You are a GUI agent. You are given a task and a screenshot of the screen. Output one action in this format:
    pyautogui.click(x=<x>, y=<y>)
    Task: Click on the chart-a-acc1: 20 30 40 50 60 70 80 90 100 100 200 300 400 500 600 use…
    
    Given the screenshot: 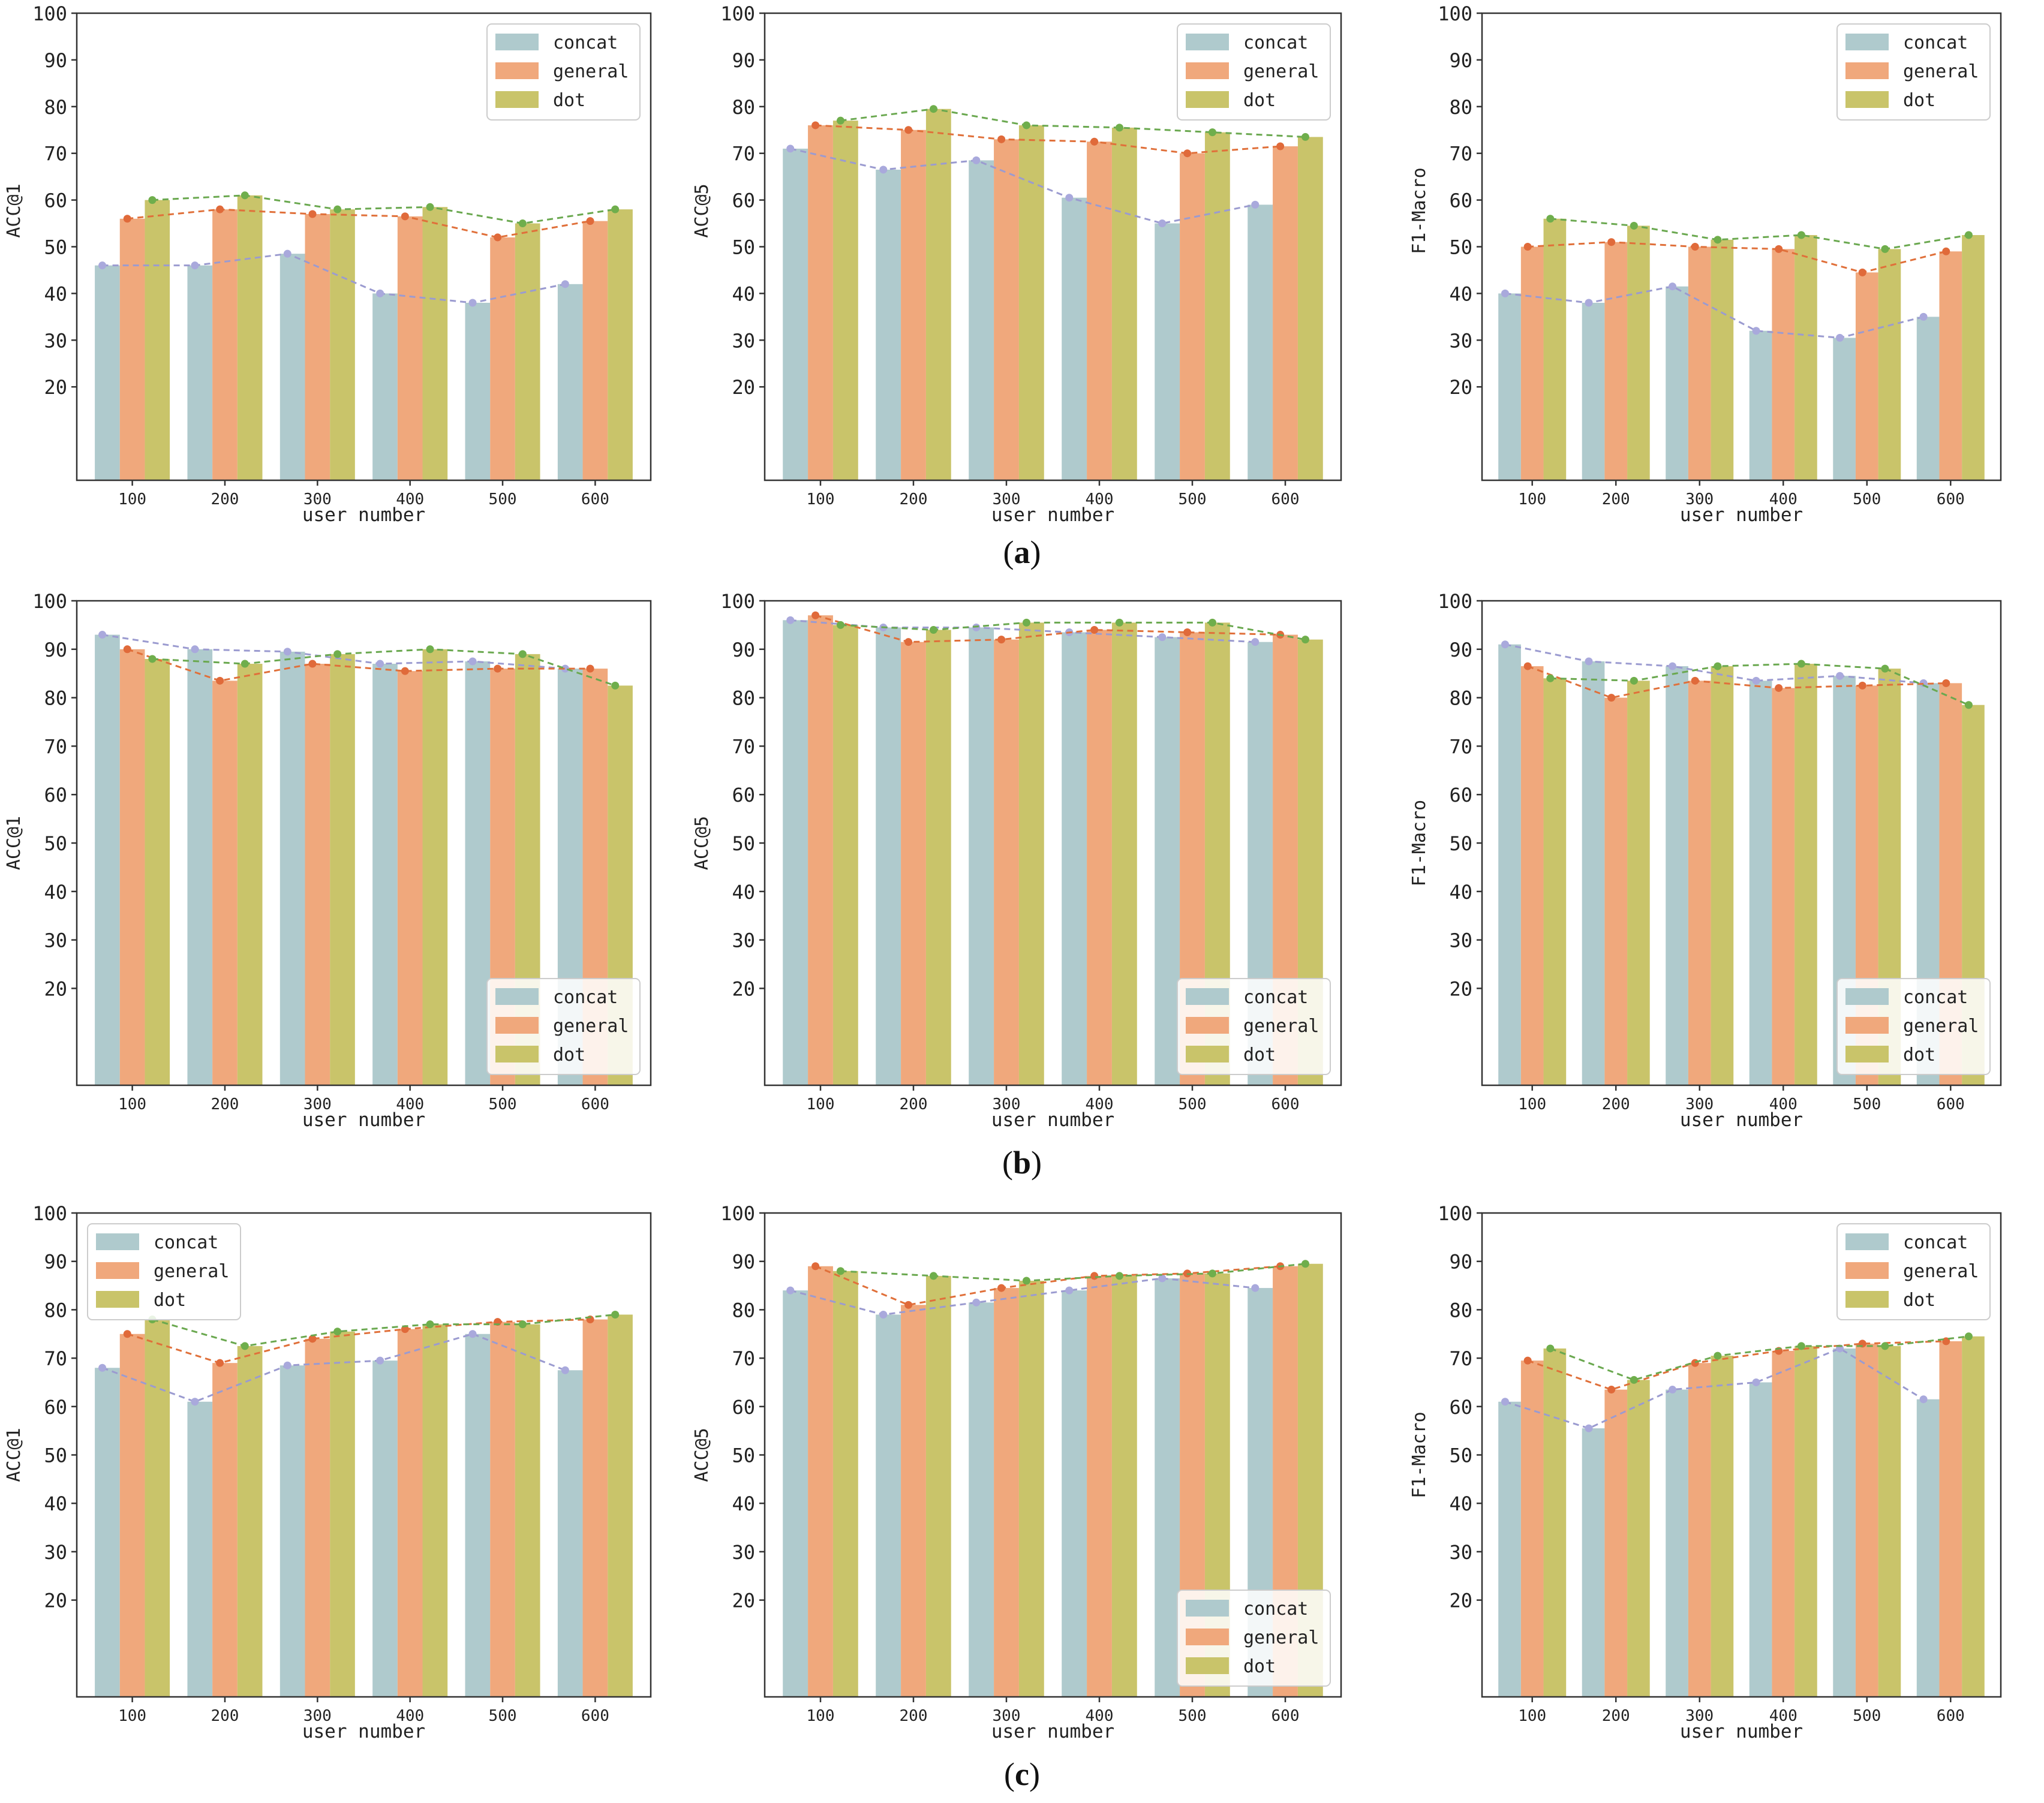 What is the action you would take?
    pyautogui.click(x=328, y=264)
    